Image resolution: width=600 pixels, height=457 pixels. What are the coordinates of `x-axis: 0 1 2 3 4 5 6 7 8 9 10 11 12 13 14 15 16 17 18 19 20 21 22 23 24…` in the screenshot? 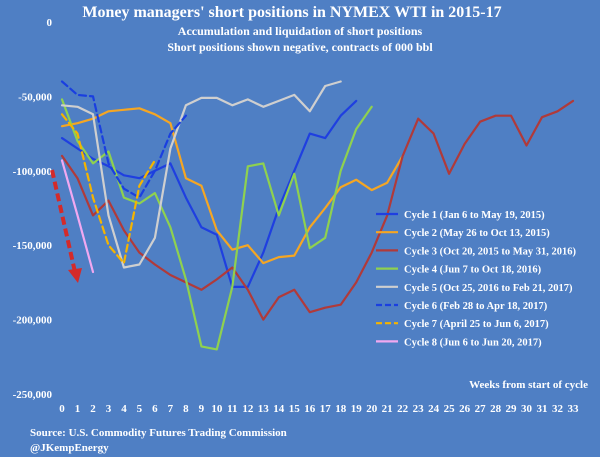 It's located at (319, 409).